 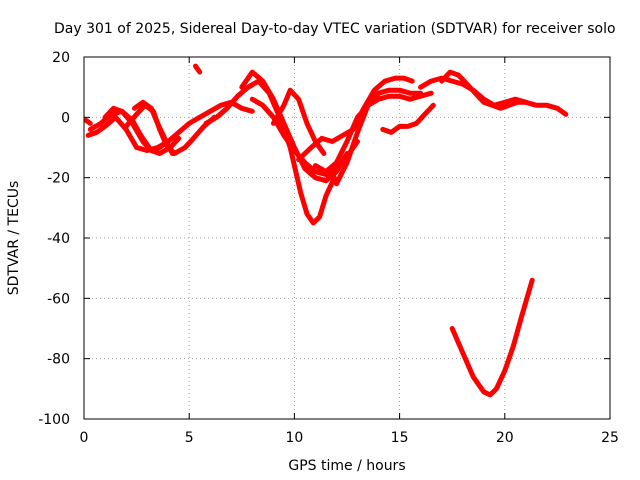 What do you see at coordinates (84, 438) in the screenshot?
I see `x-tick-label: 0` at bounding box center [84, 438].